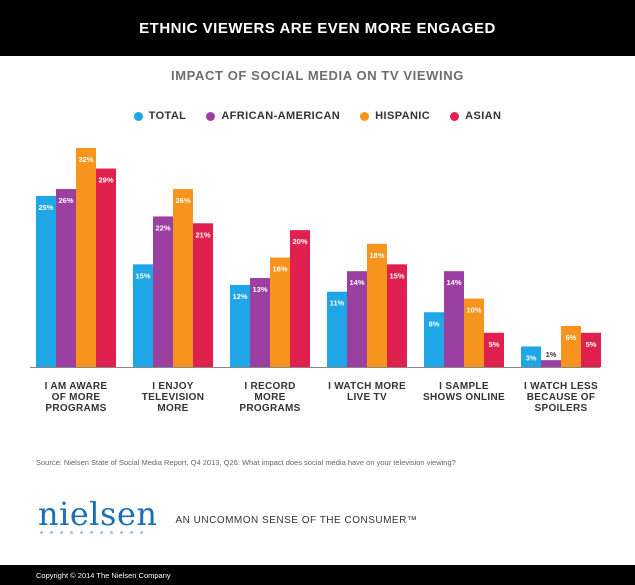  I want to click on footer-bar: Copyright © 2014 The Nielsen Company, so click(317, 575).